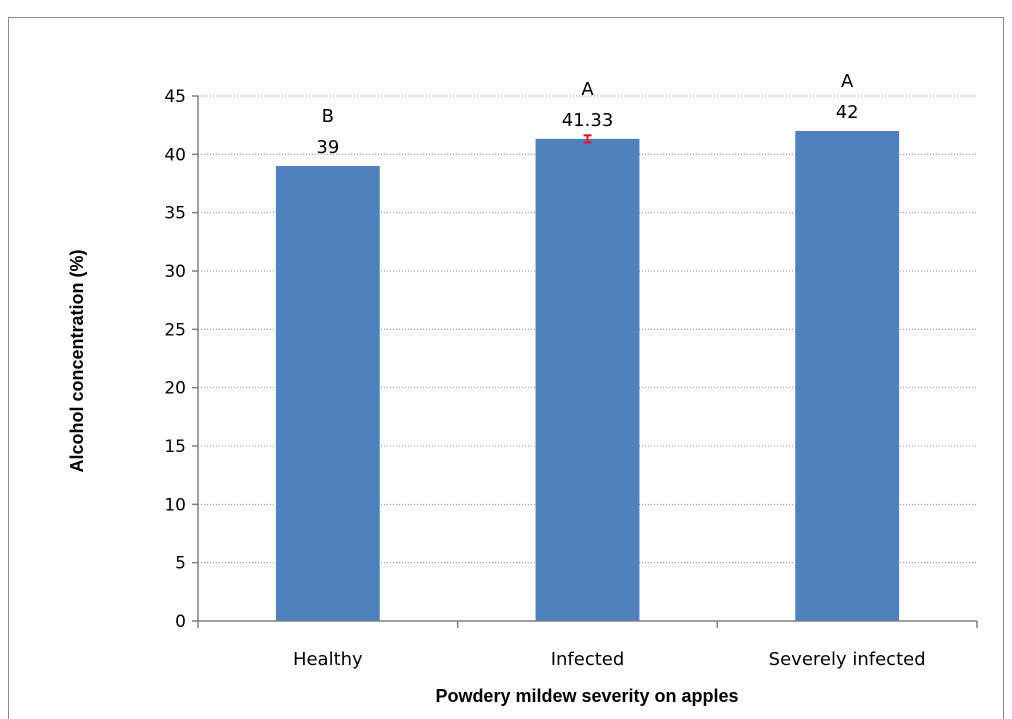  What do you see at coordinates (588, 659) in the screenshot?
I see `x-tick-label: Infected` at bounding box center [588, 659].